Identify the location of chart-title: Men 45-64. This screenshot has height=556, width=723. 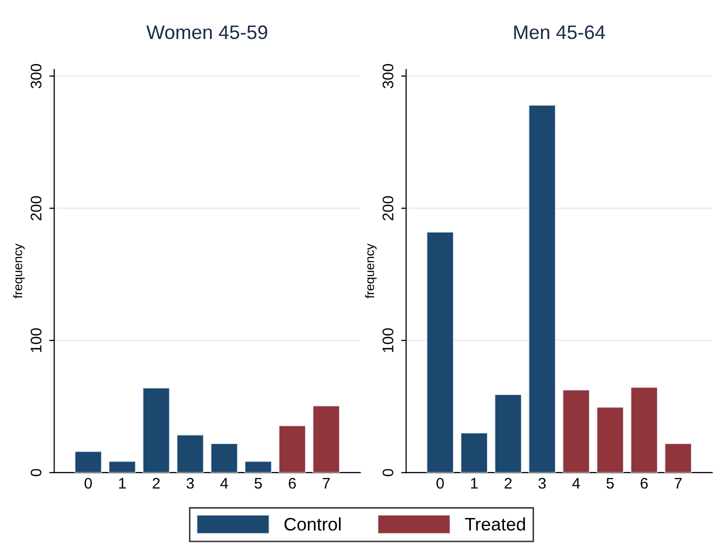
(560, 32).